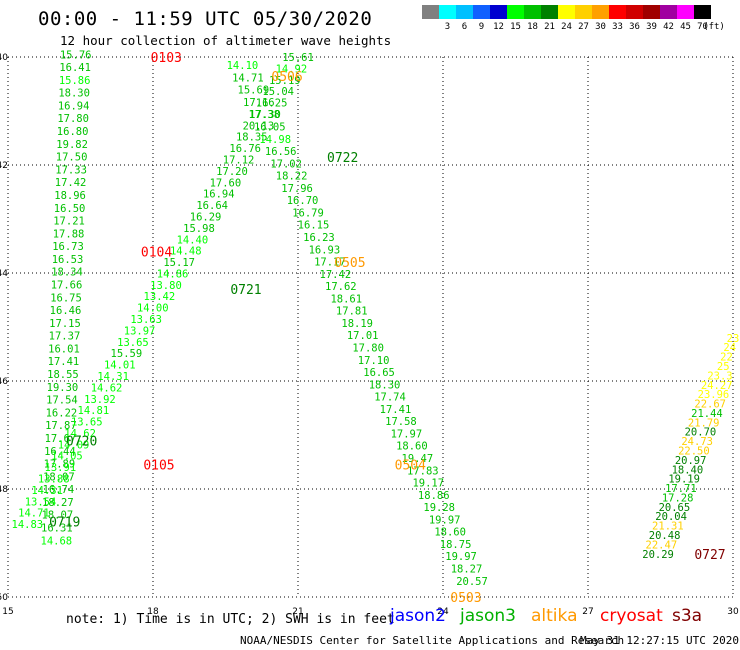 The width and height of the screenshot is (740, 650). Describe the element at coordinates (678, 498) in the screenshot. I see `wave-height-value: 17.28` at that location.